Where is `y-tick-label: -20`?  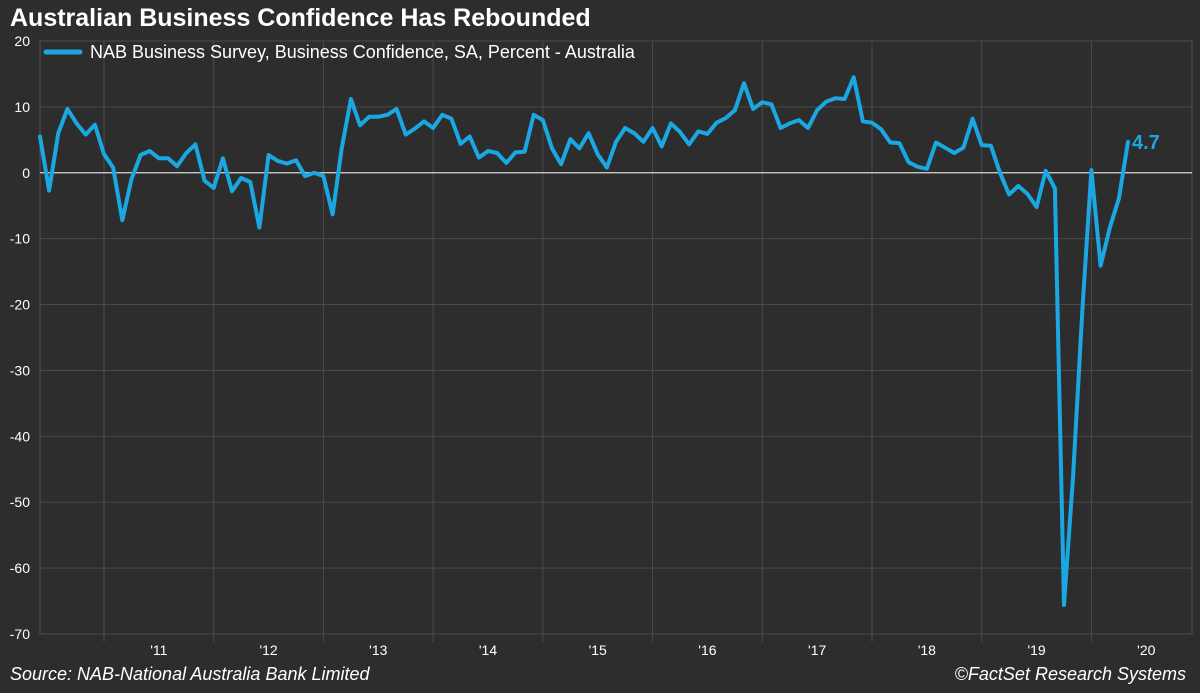
y-tick-label: -20 is located at coordinates (20, 305).